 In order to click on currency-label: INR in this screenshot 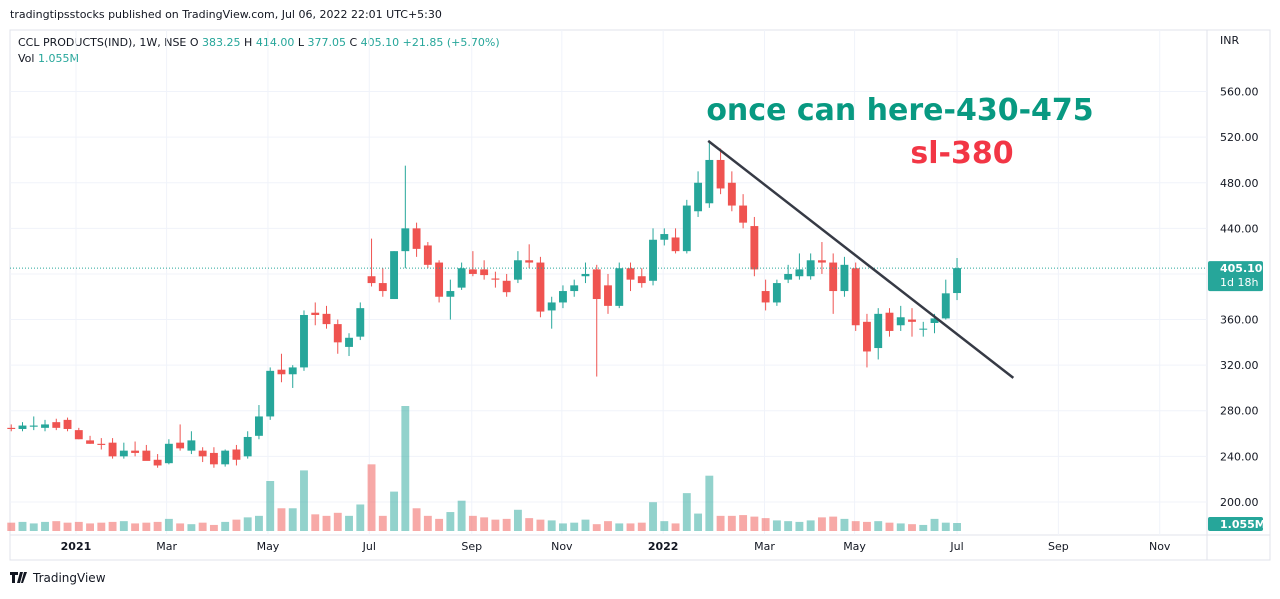, I will do `click(1229, 40)`.